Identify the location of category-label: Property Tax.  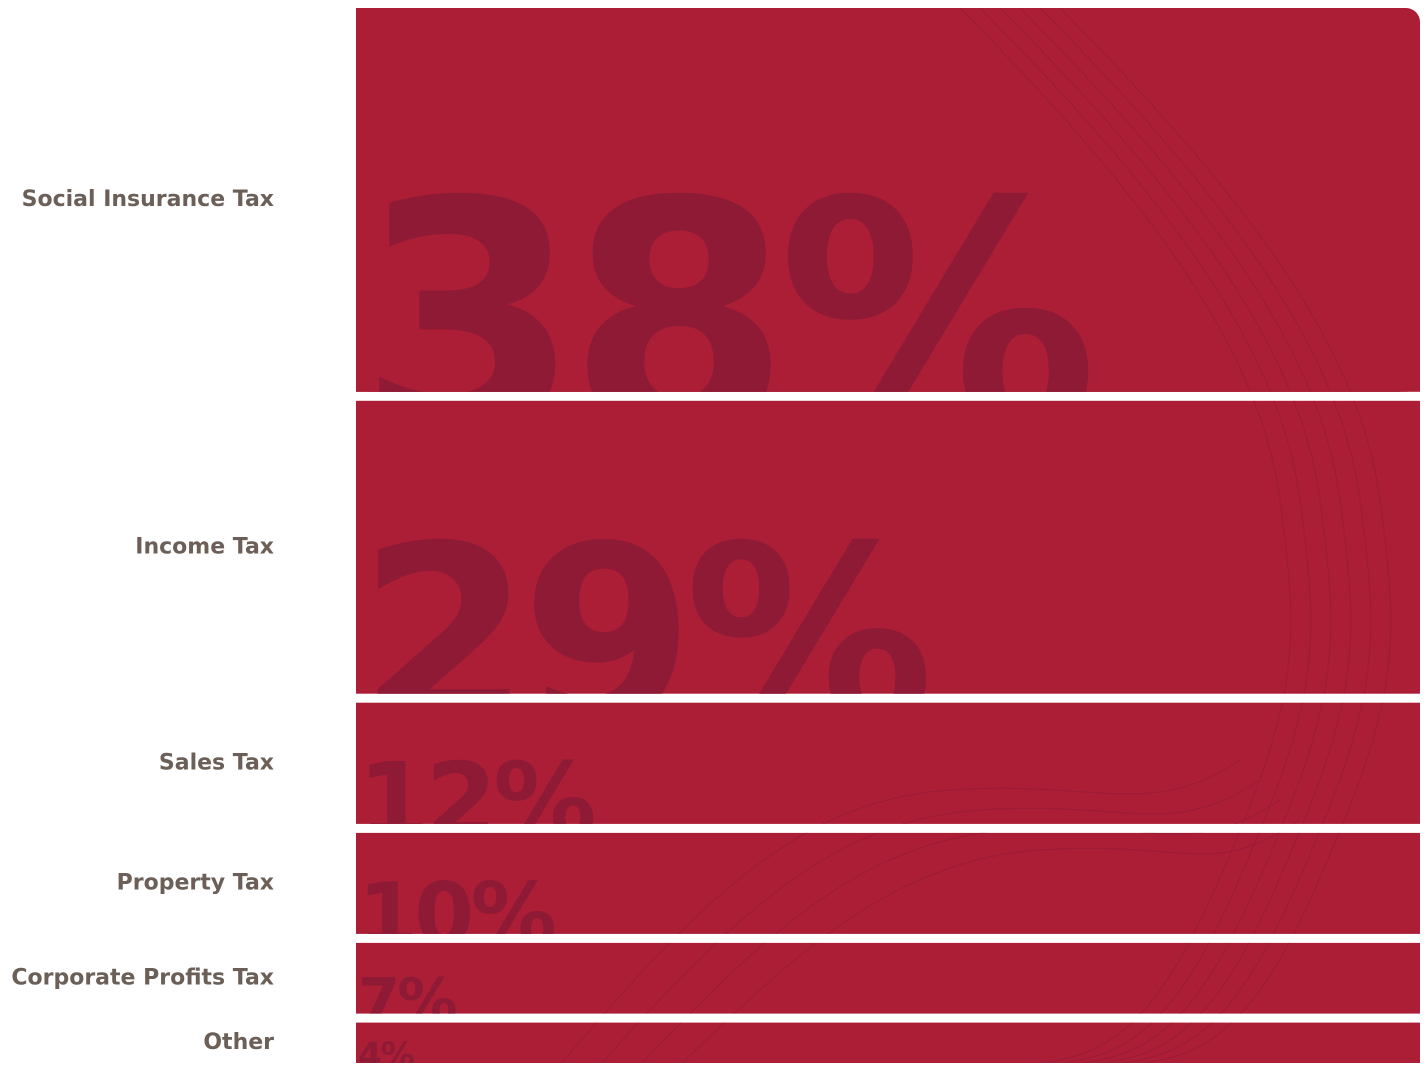
(195, 882).